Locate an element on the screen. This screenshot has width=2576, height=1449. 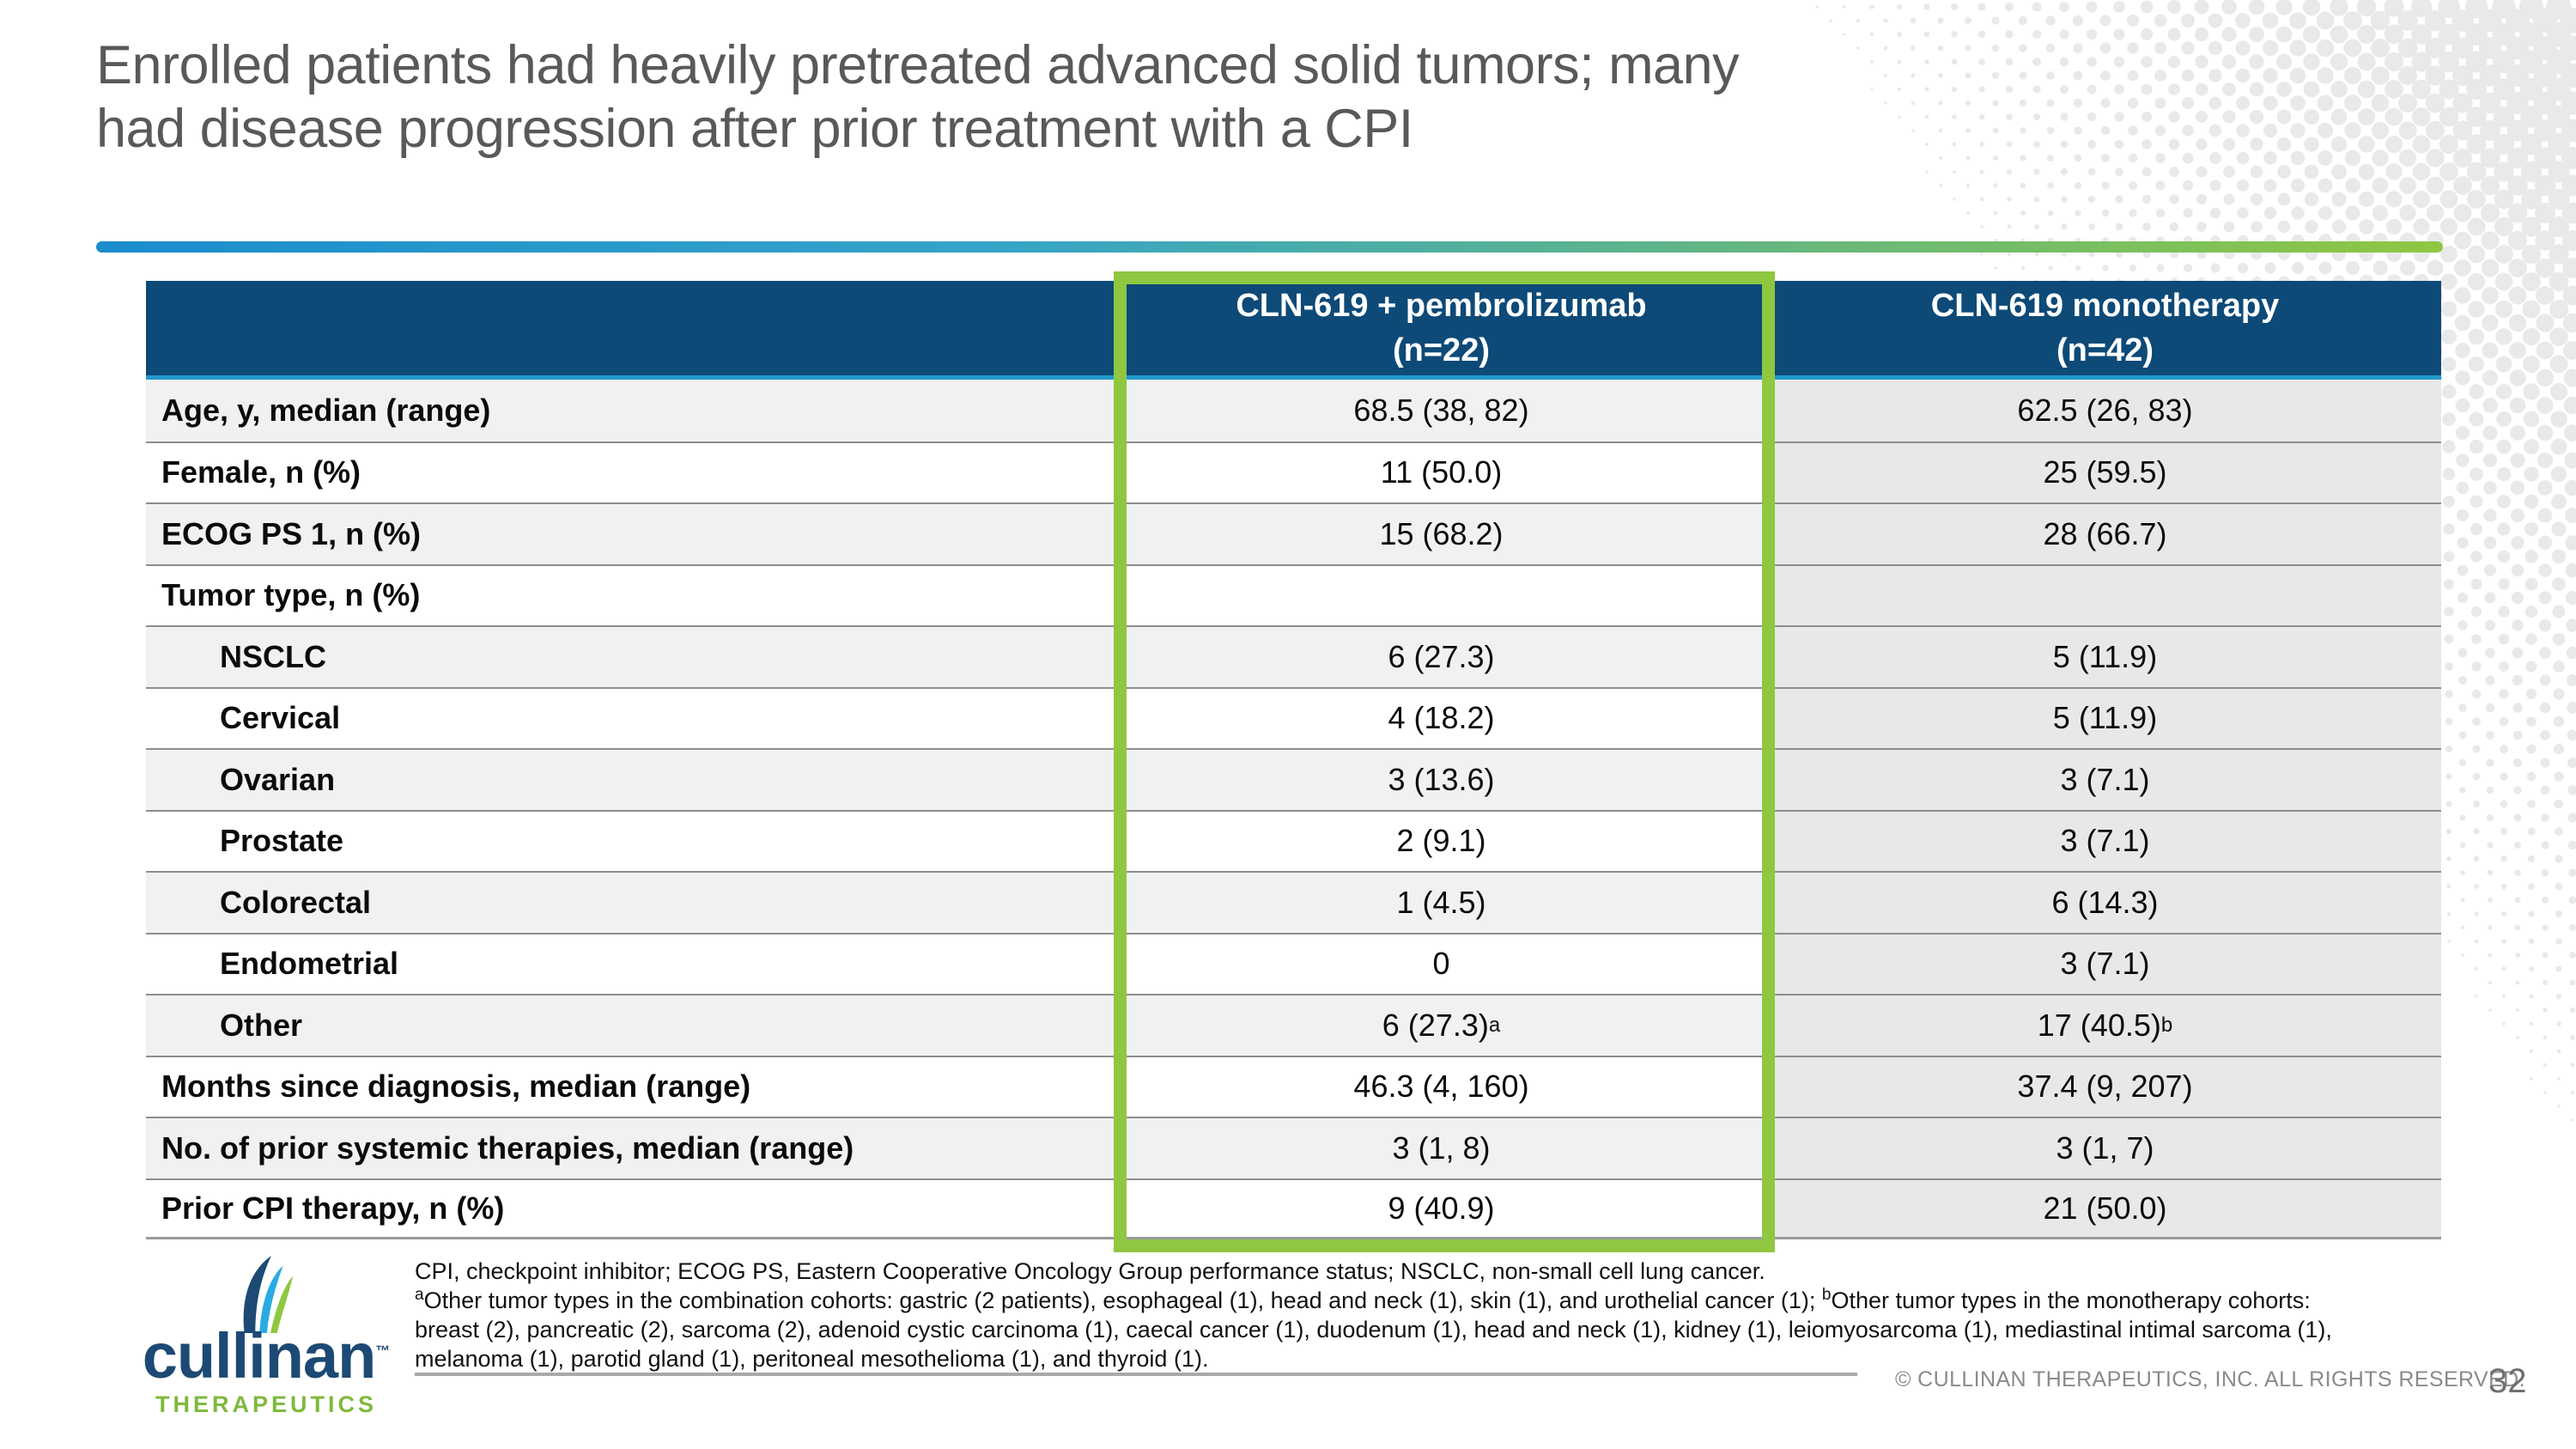
title-underline-rule is located at coordinates (1269, 247).